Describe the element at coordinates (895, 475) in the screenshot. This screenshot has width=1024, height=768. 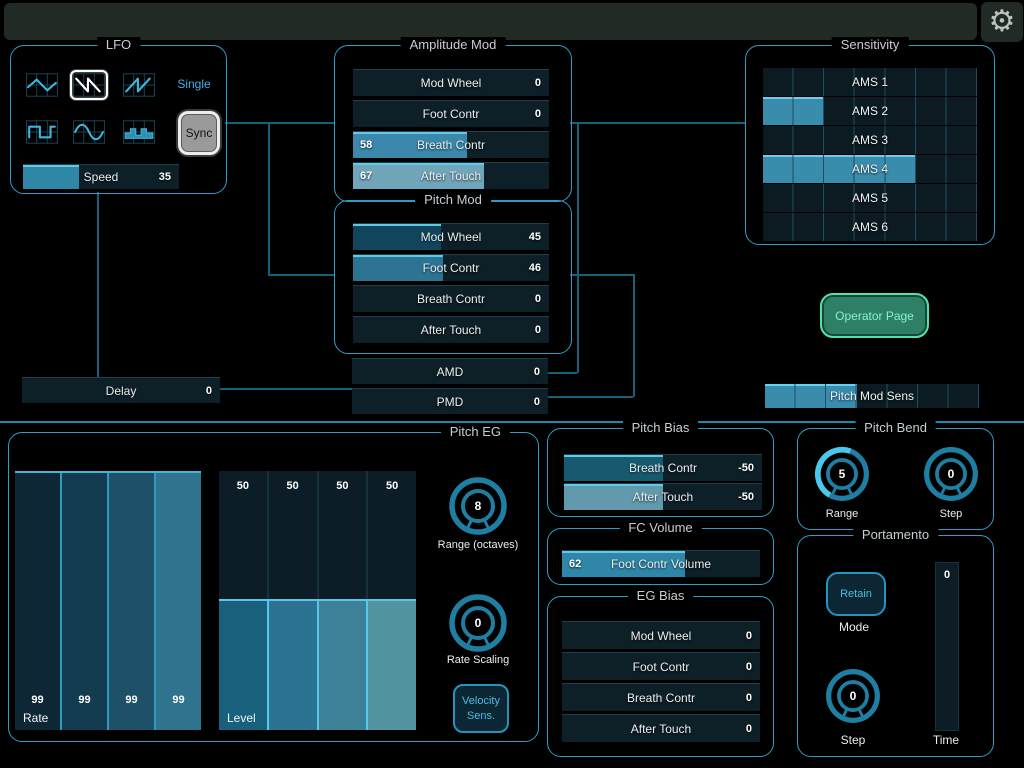
I see `pitch-bend-panel: Pitch Bend 5 Range 0 Step` at that location.